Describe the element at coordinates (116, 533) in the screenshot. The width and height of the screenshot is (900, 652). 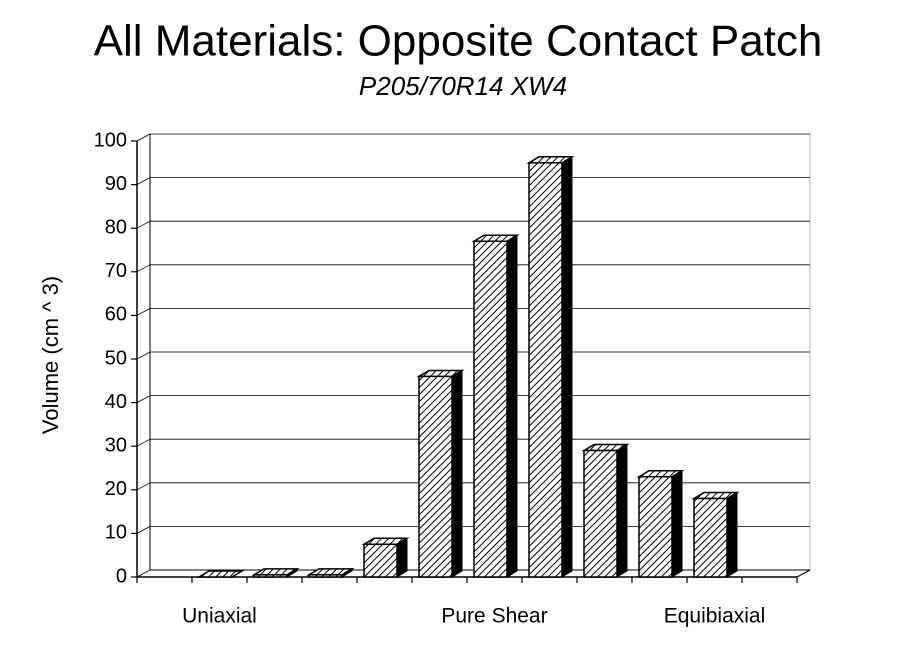
I see `y-tick-label: 10` at that location.